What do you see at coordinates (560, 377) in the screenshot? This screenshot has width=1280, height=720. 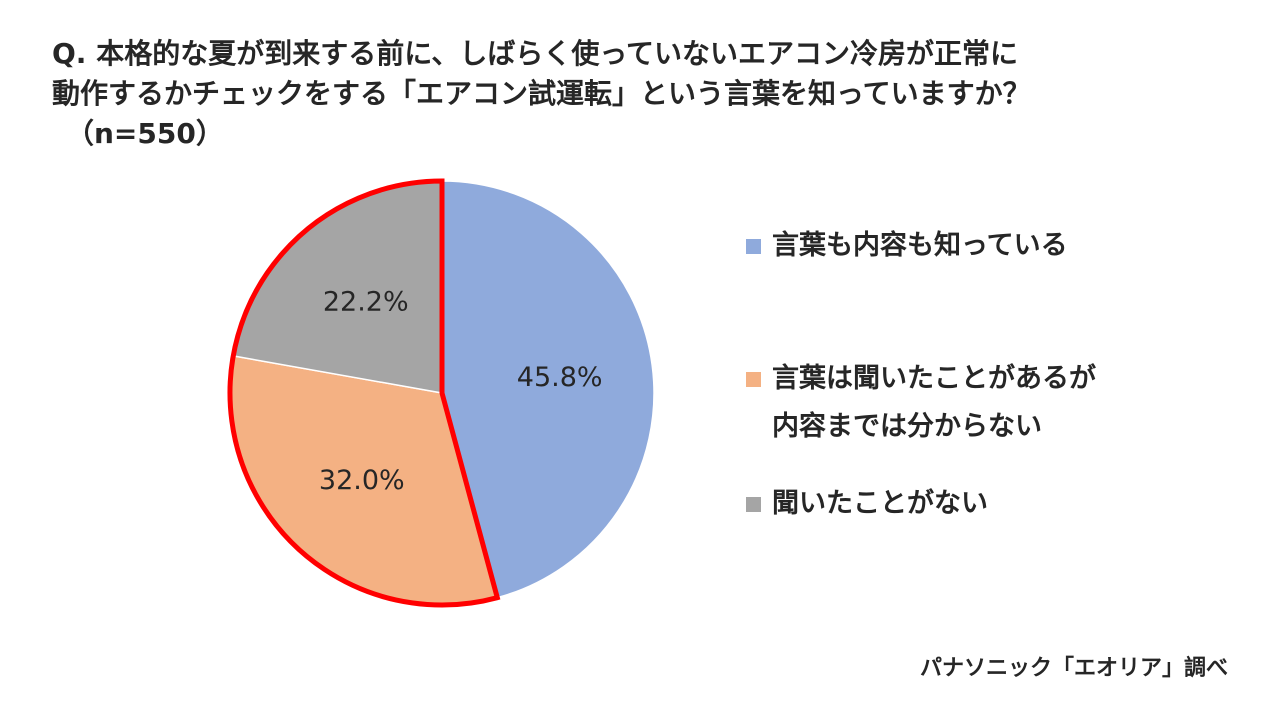 I see `slice-label-known: 45.8%` at bounding box center [560, 377].